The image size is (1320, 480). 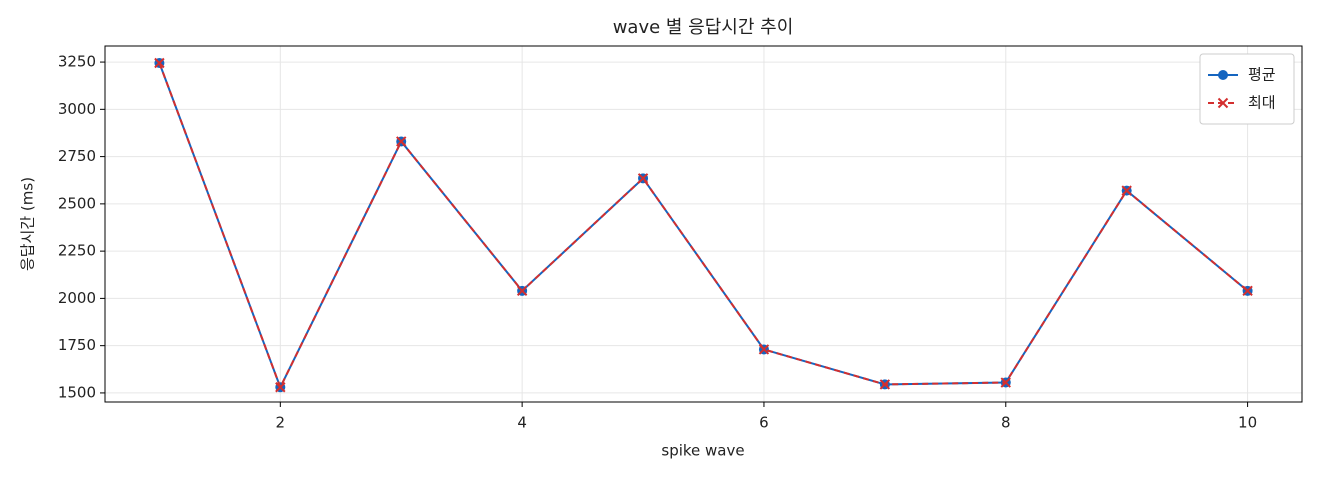 What do you see at coordinates (522, 423) in the screenshot?
I see `x-tick-label: 4` at bounding box center [522, 423].